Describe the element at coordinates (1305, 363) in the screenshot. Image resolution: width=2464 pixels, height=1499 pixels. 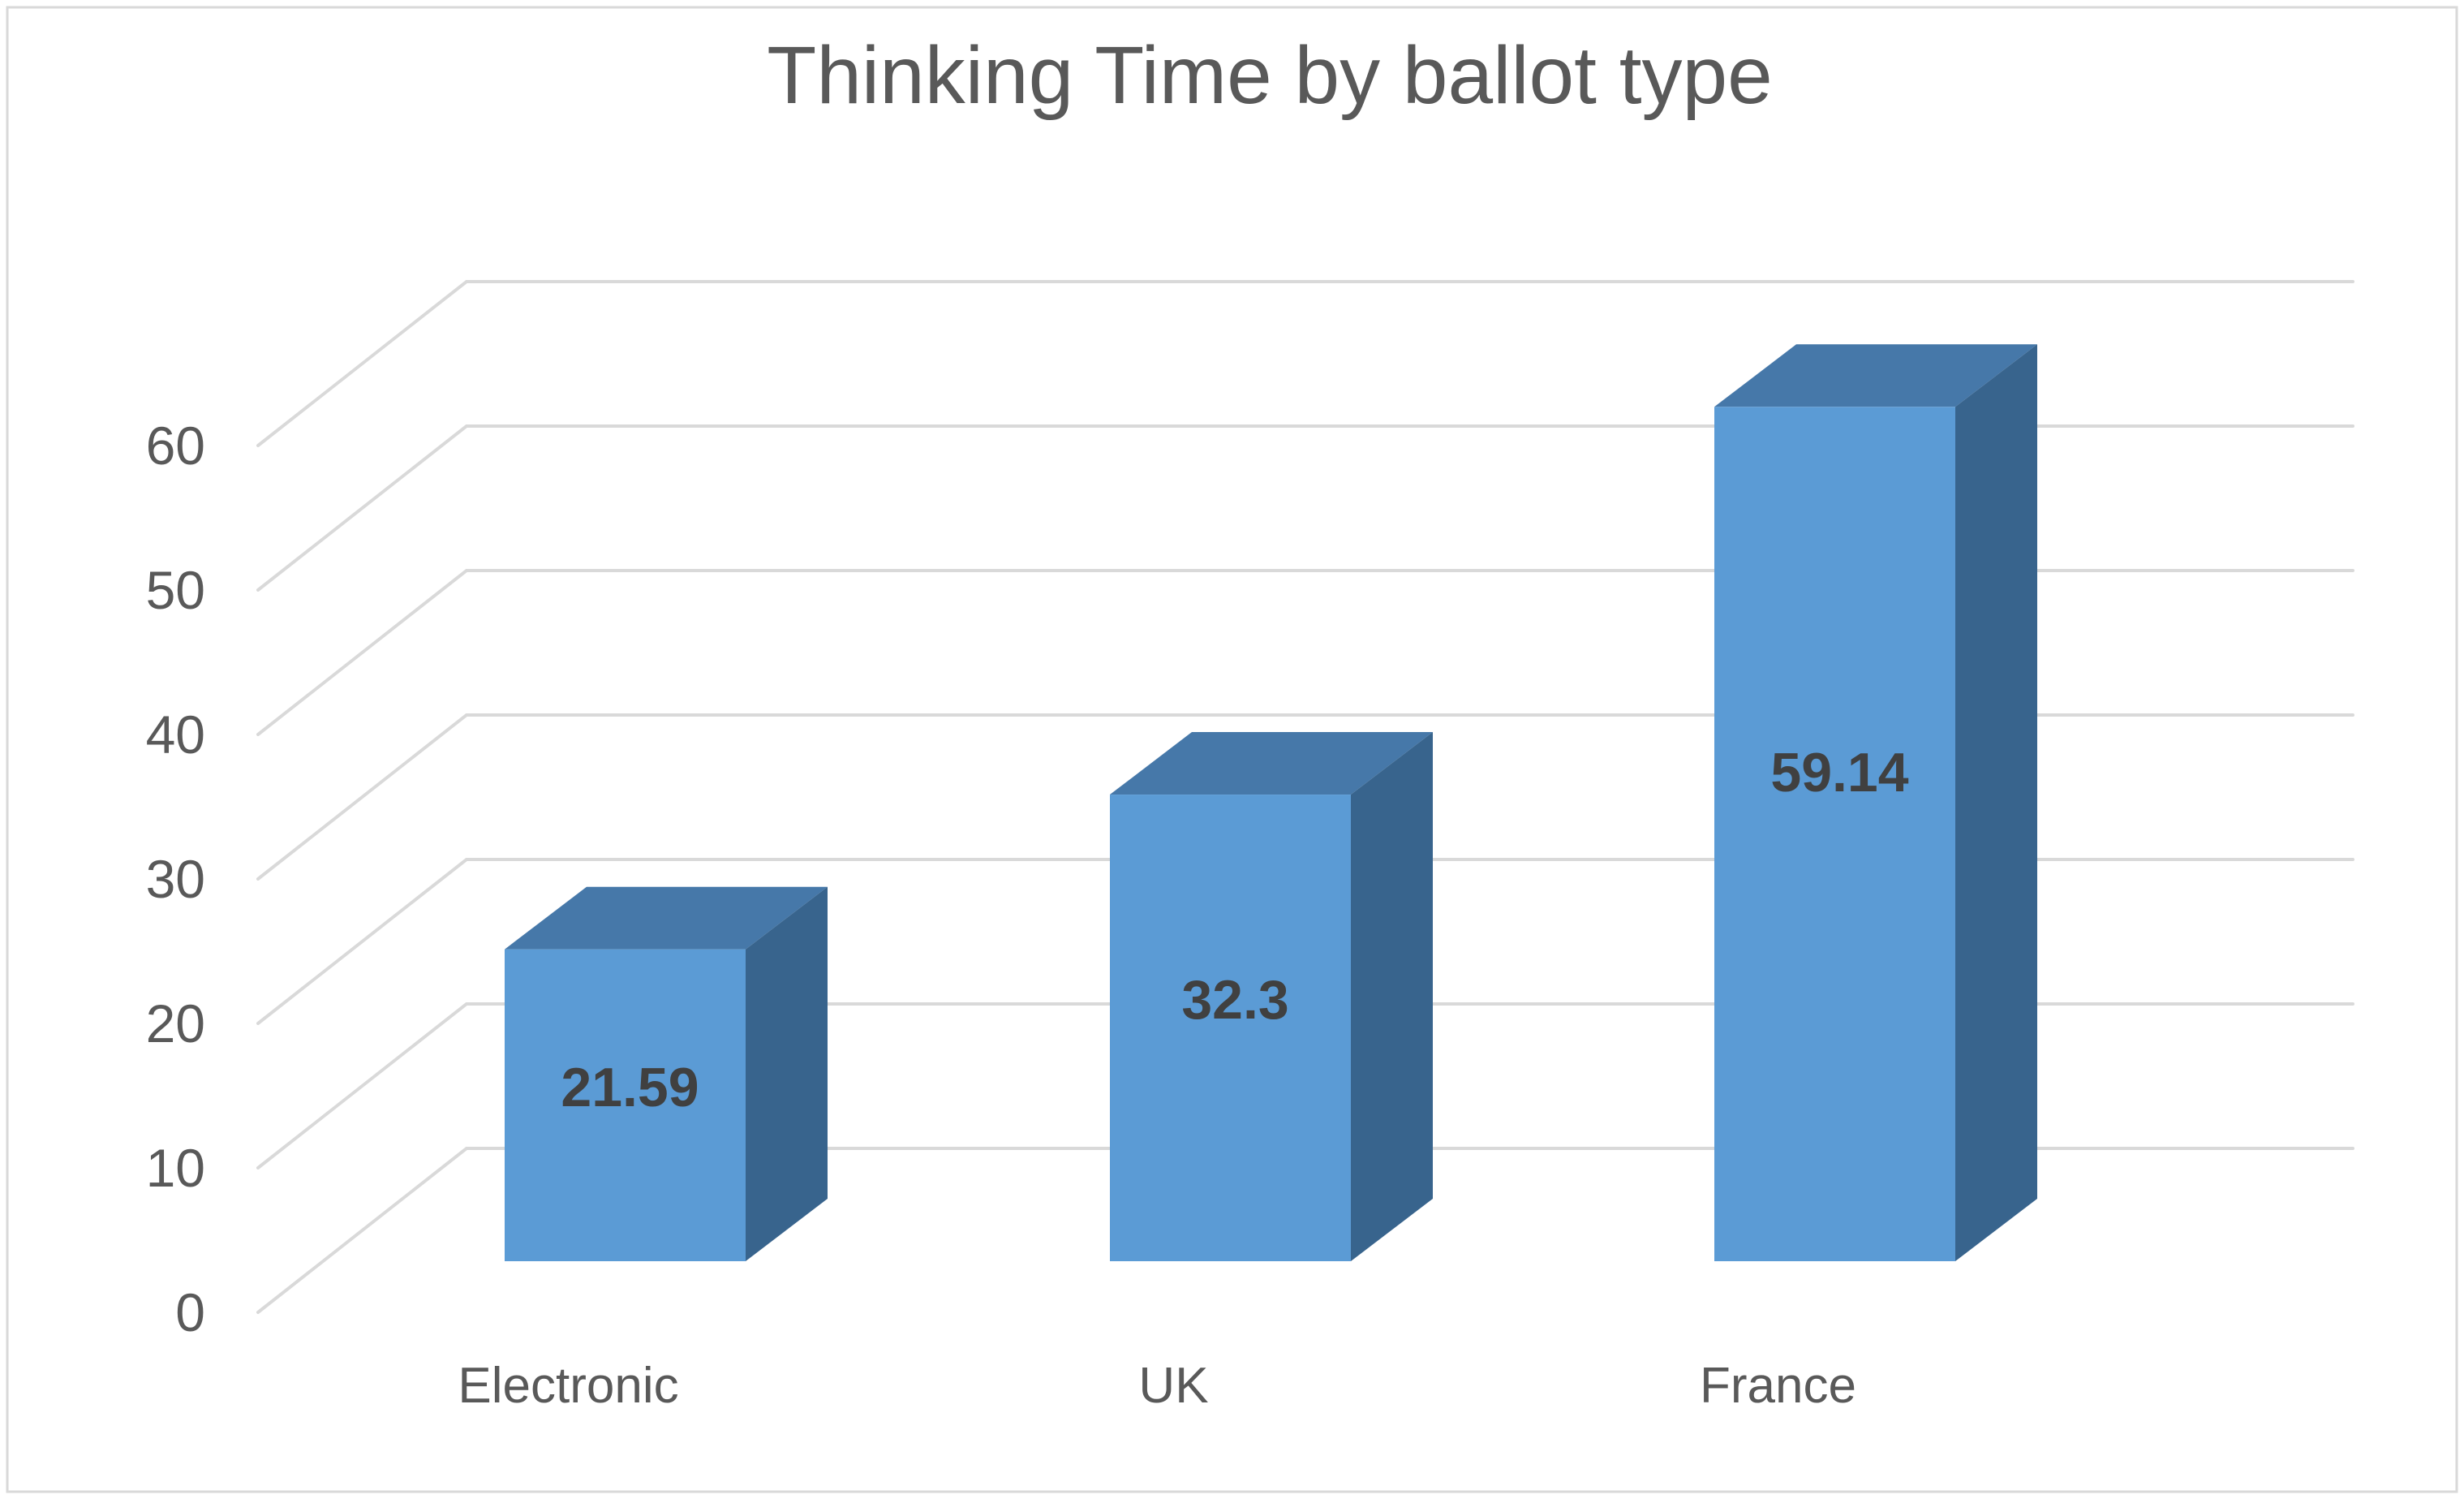
I see `gridline` at that location.